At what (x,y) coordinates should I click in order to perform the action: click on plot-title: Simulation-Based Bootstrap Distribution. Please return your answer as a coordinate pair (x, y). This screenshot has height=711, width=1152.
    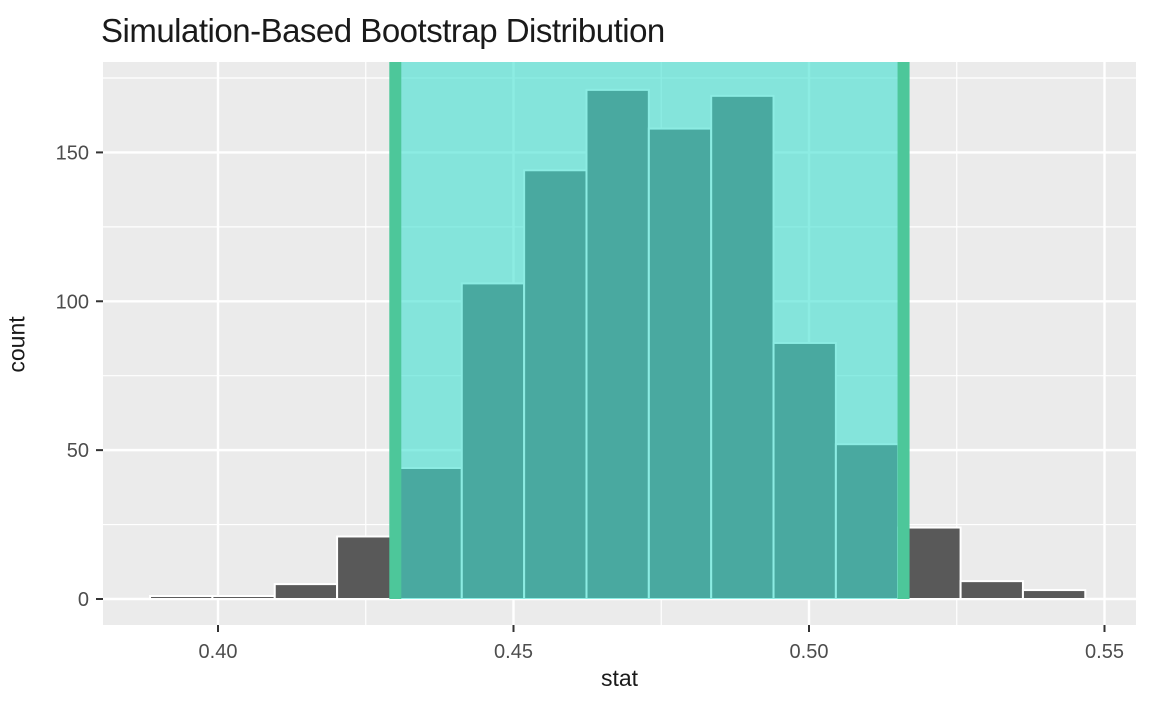
    Looking at the image, I should click on (383, 30).